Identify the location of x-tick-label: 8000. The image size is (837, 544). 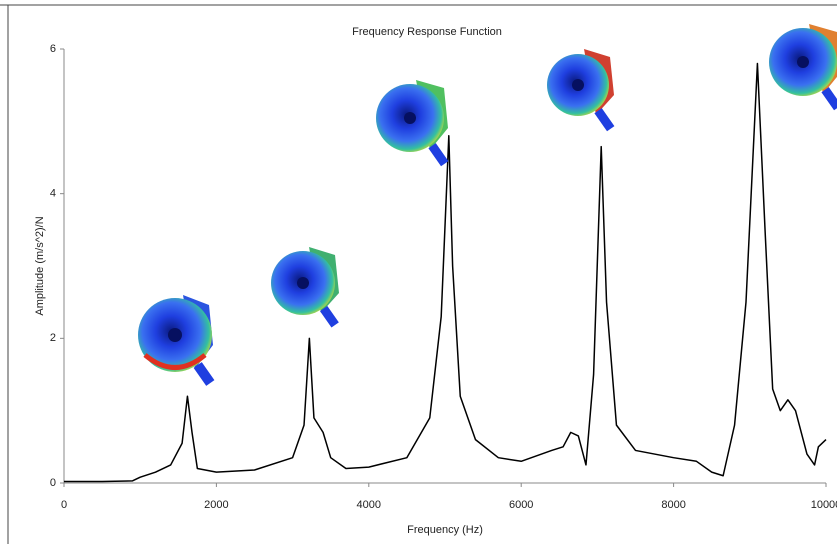
(673, 505).